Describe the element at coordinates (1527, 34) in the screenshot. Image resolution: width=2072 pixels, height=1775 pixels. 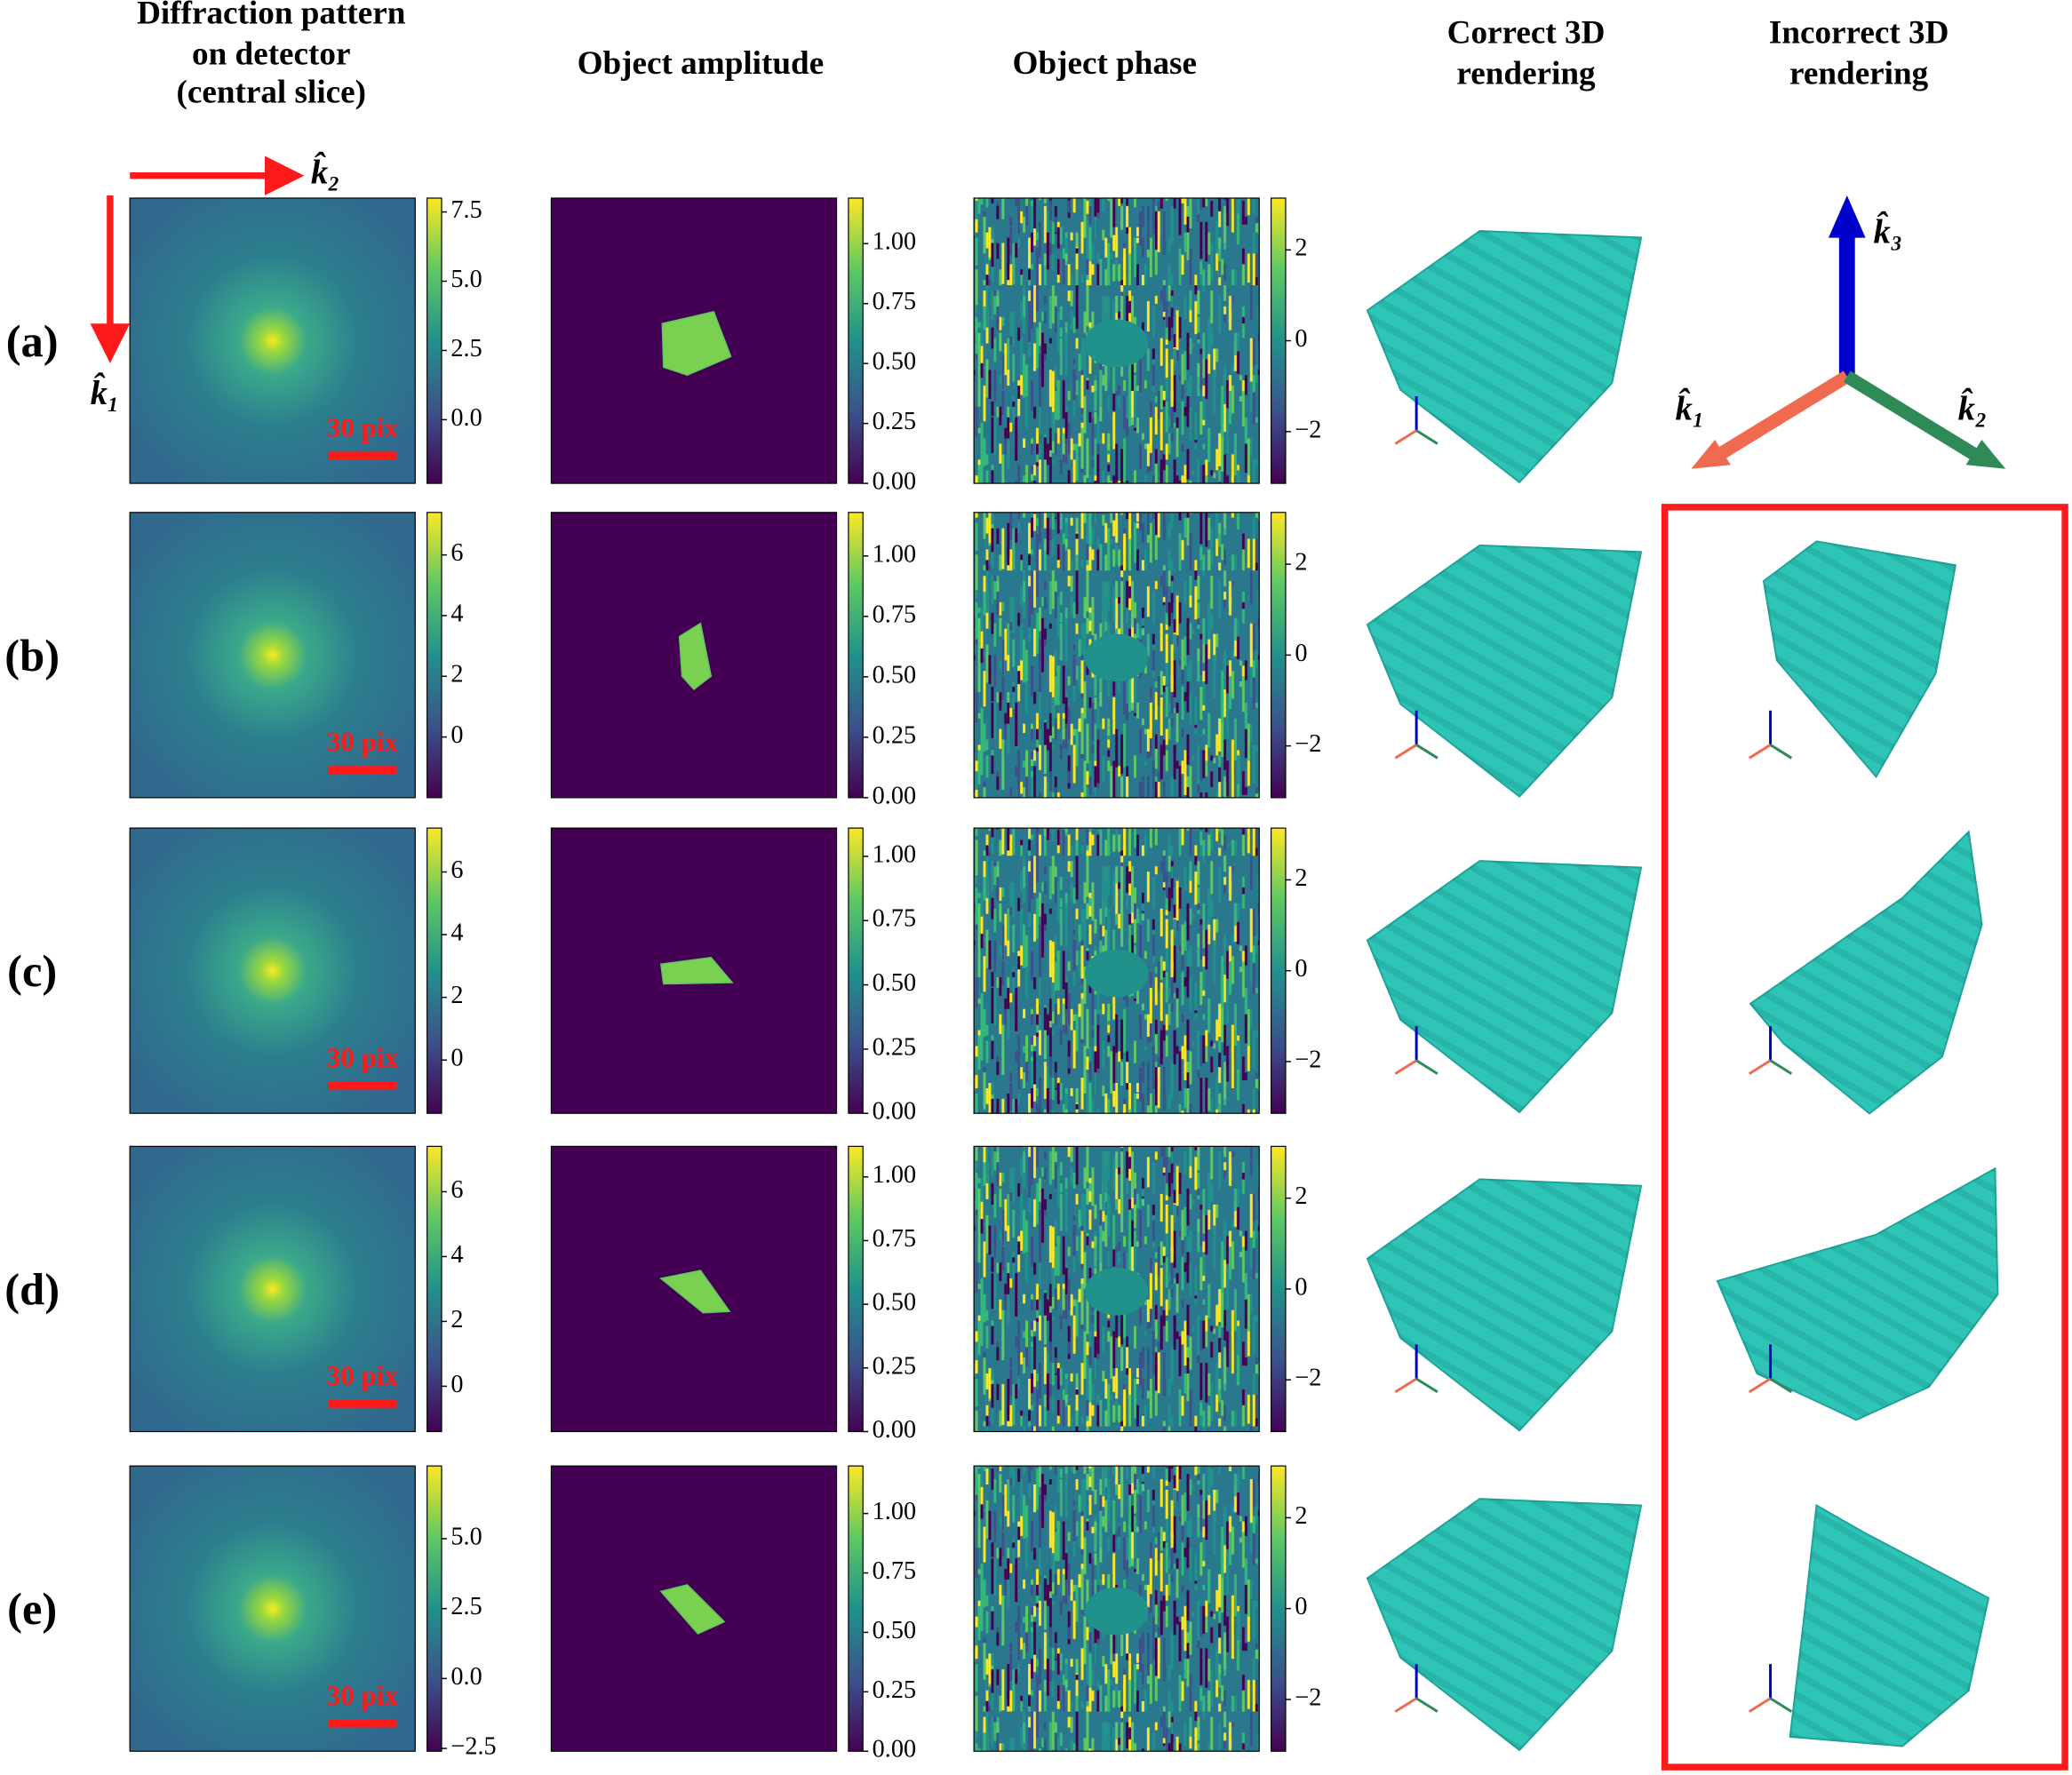
I see `column-header: Correct 3D` at that location.